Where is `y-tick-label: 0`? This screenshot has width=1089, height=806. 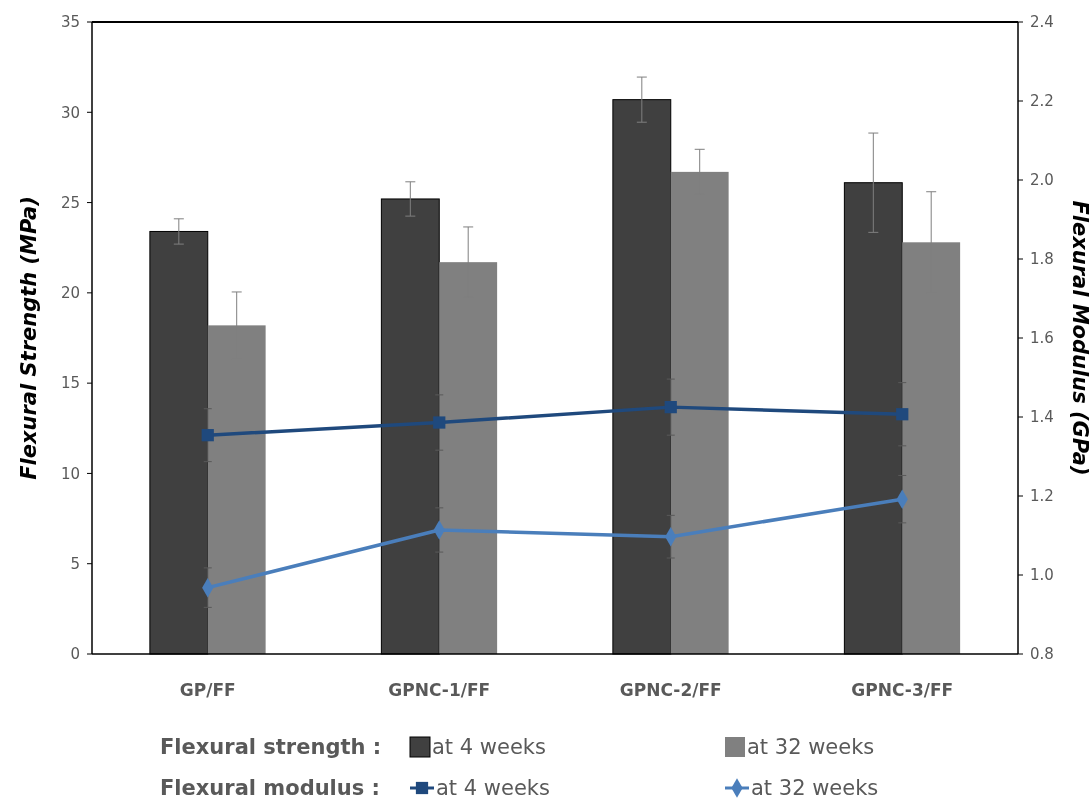
y-tick-label: 0 is located at coordinates (75, 654).